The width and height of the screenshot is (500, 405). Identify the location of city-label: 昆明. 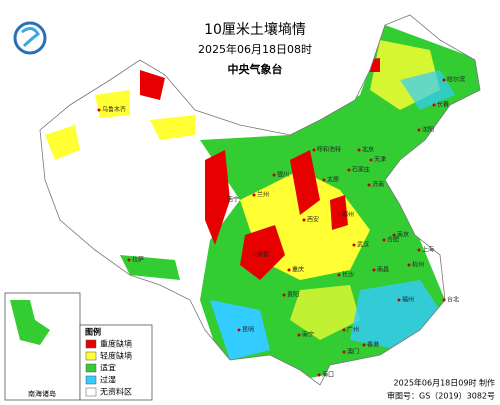
(248, 330).